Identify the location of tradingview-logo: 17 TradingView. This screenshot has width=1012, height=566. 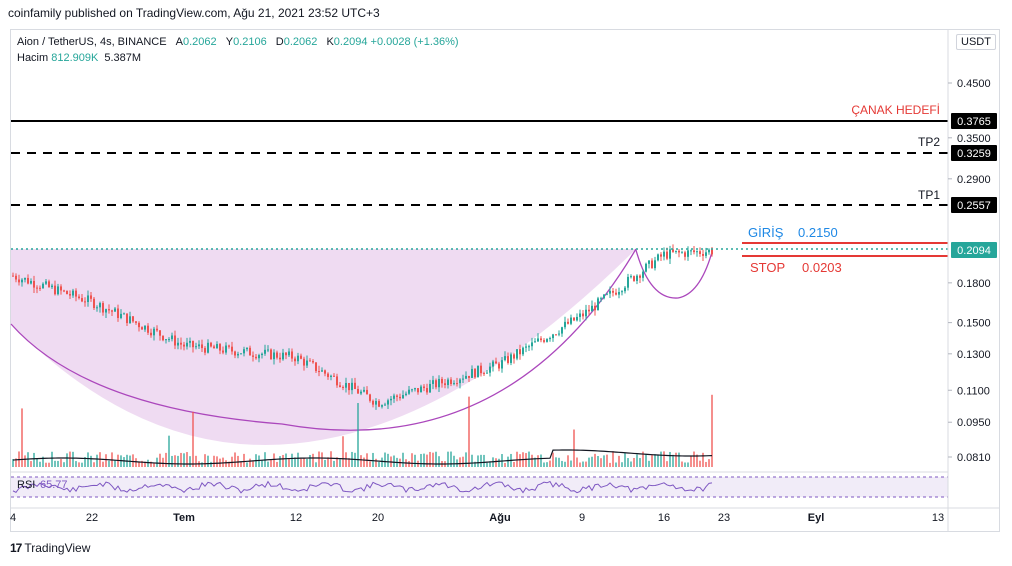
(50, 548).